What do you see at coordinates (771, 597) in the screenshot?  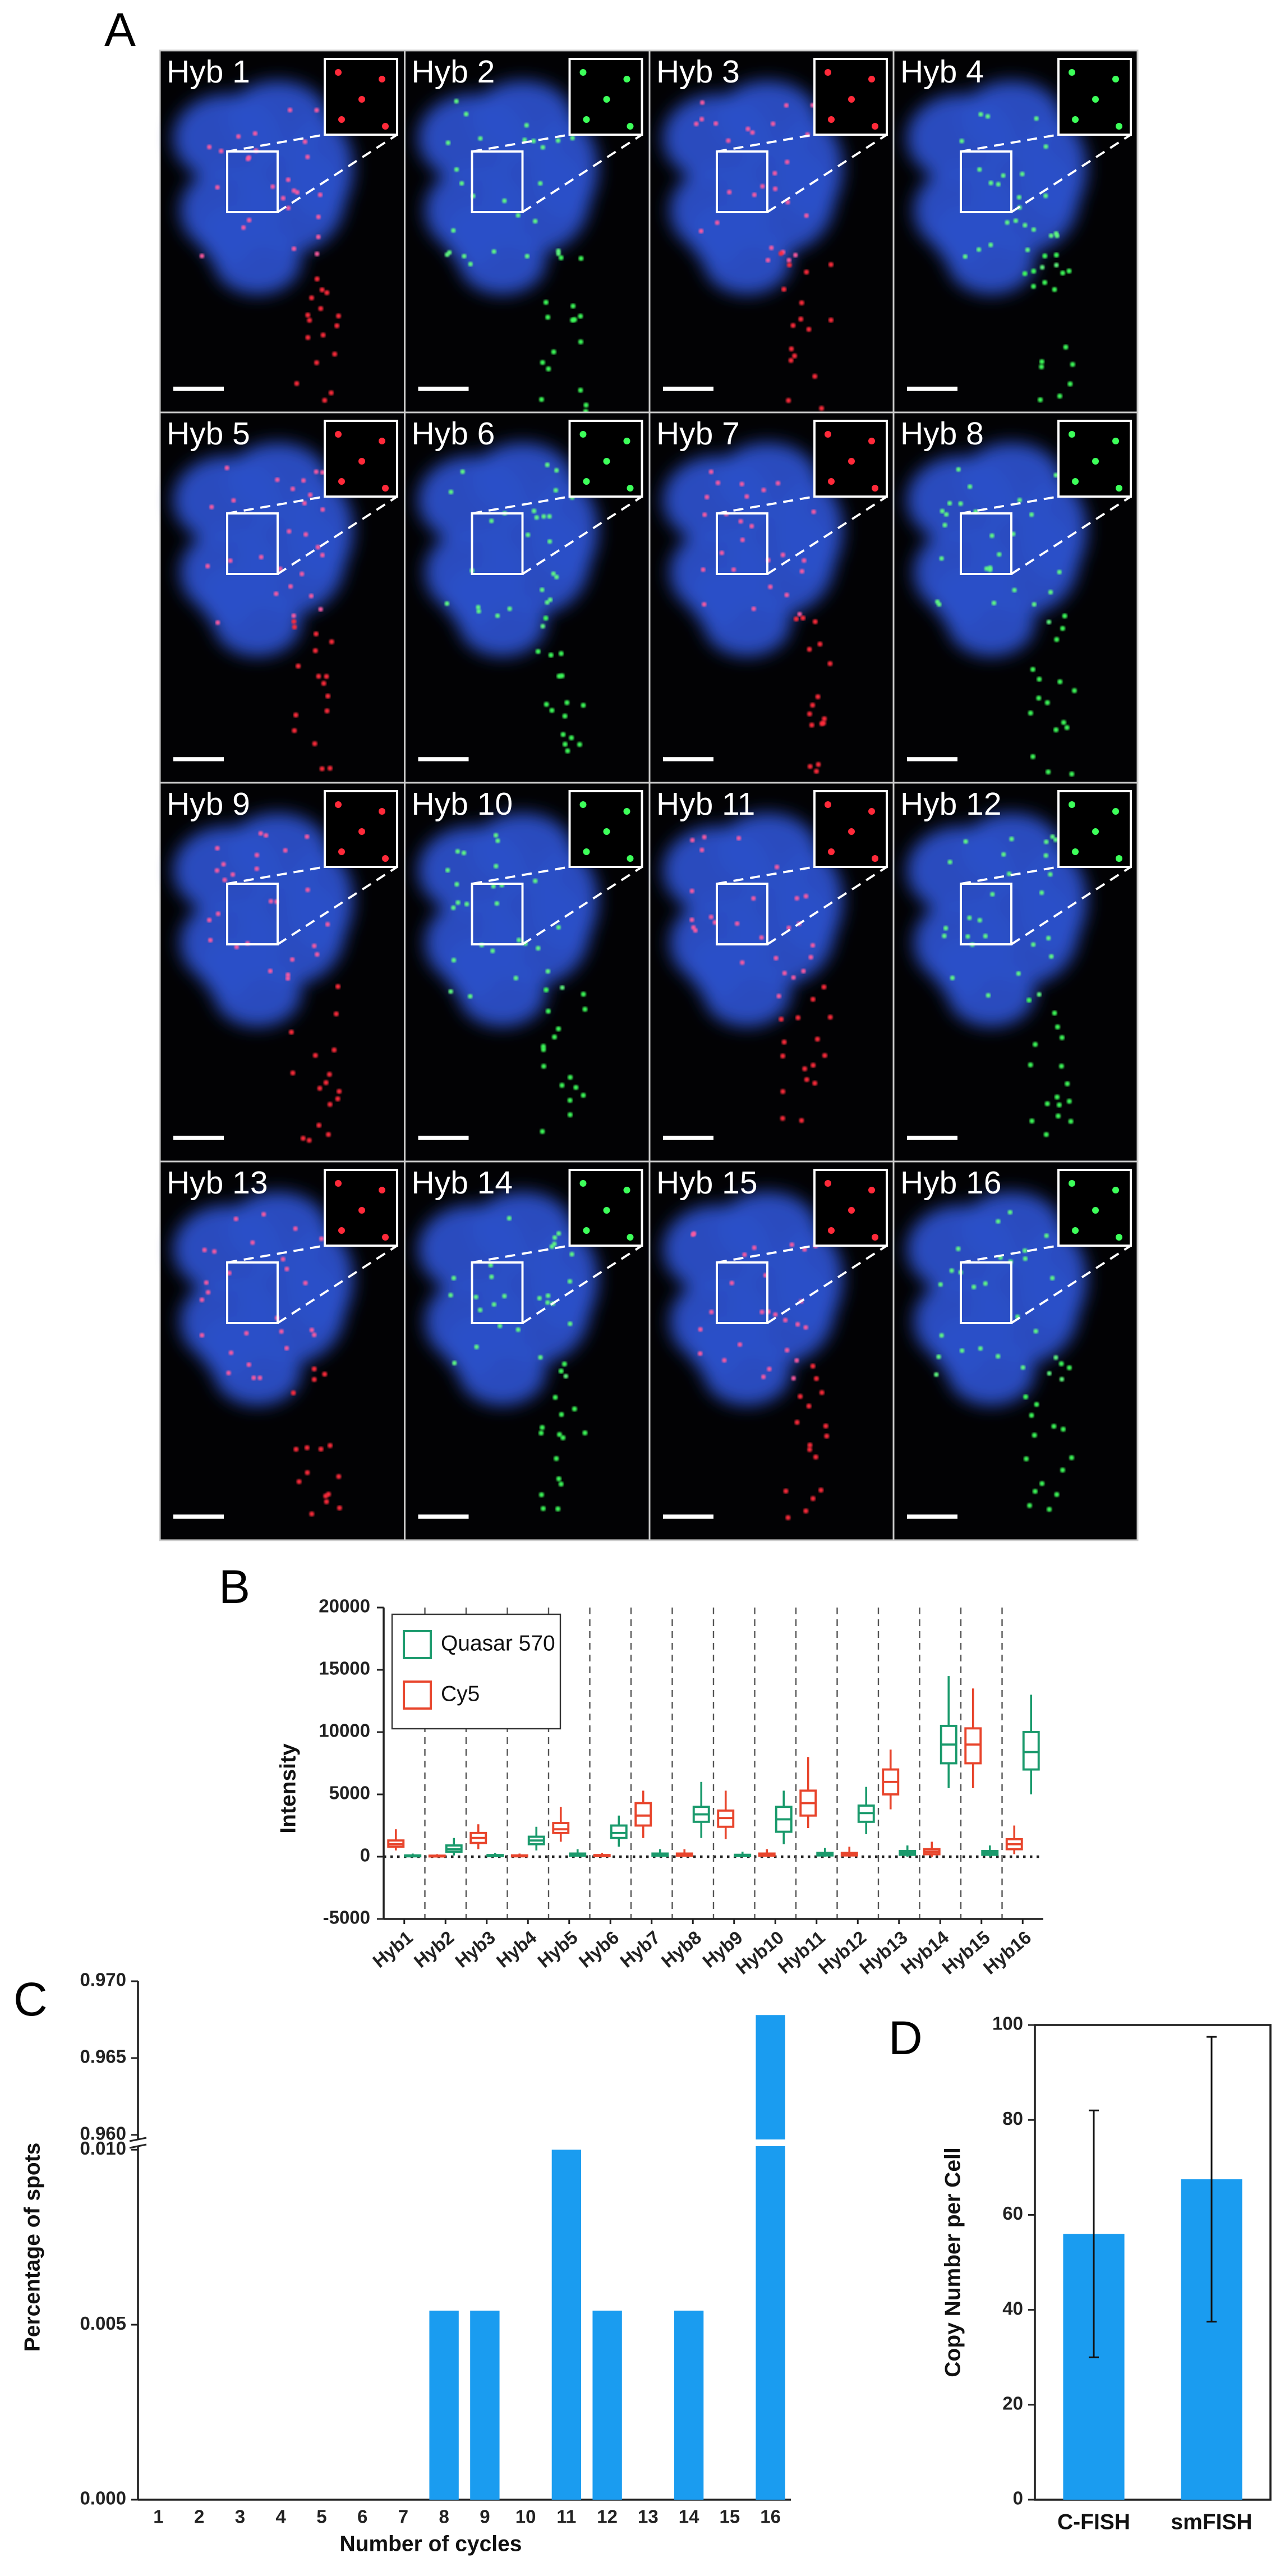 I see `micrograph: Hyb 7` at bounding box center [771, 597].